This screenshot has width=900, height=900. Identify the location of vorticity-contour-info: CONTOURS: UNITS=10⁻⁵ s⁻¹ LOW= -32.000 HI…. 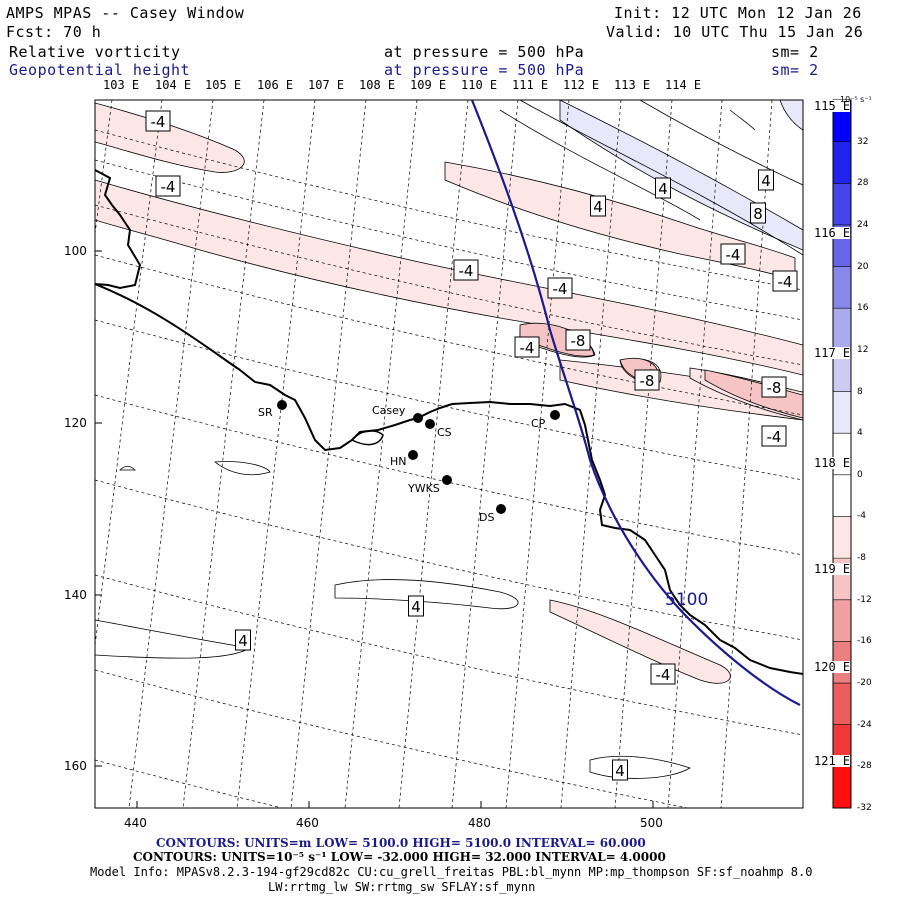
(399, 857).